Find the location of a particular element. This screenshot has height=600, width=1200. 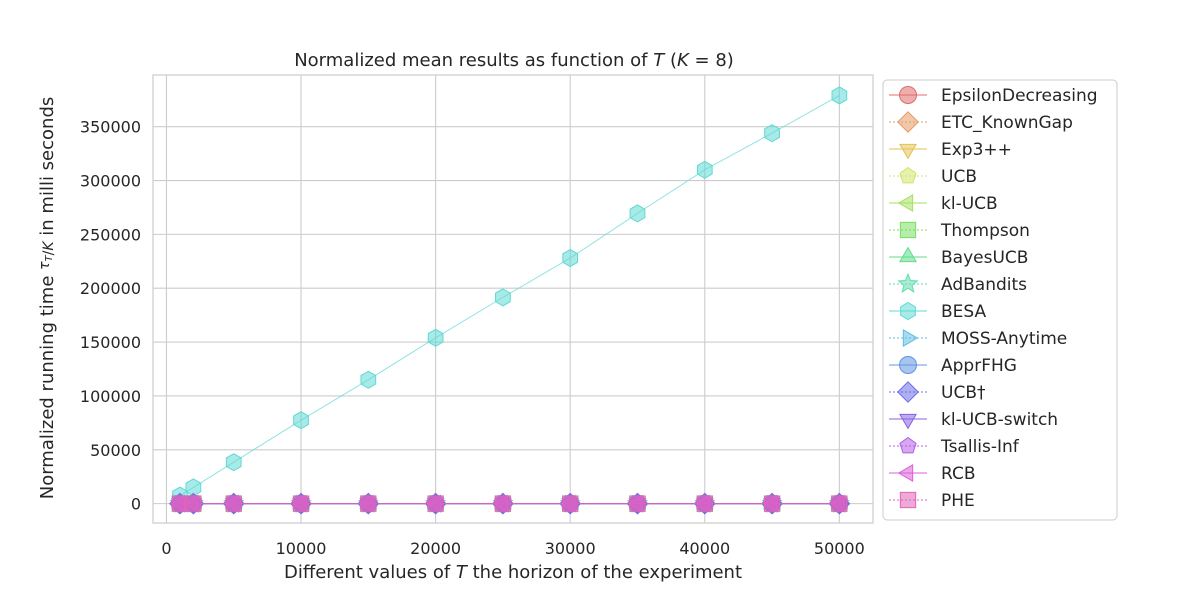

legend-frame is located at coordinates (1000, 300).